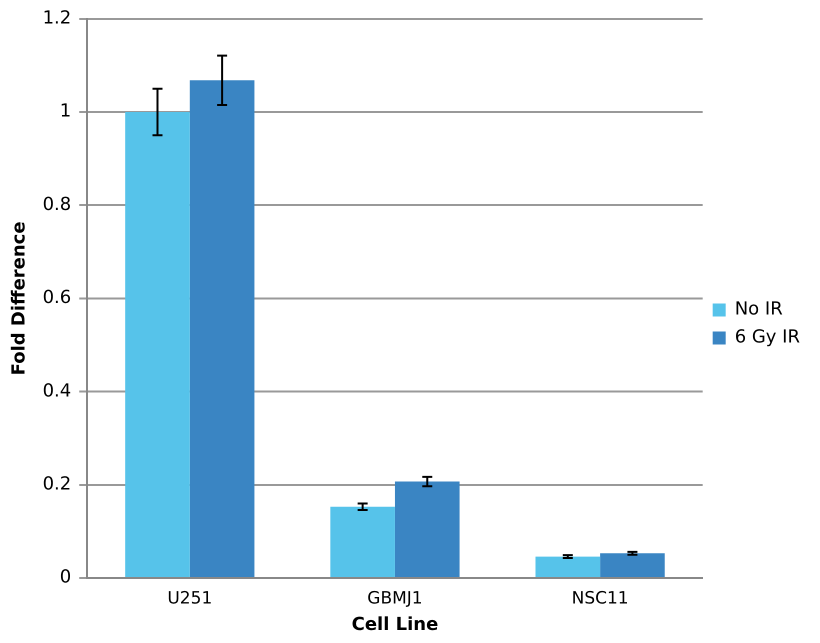 The image size is (820, 643). Describe the element at coordinates (395, 624) in the screenshot. I see `x-axis-title: Cell Line` at that location.